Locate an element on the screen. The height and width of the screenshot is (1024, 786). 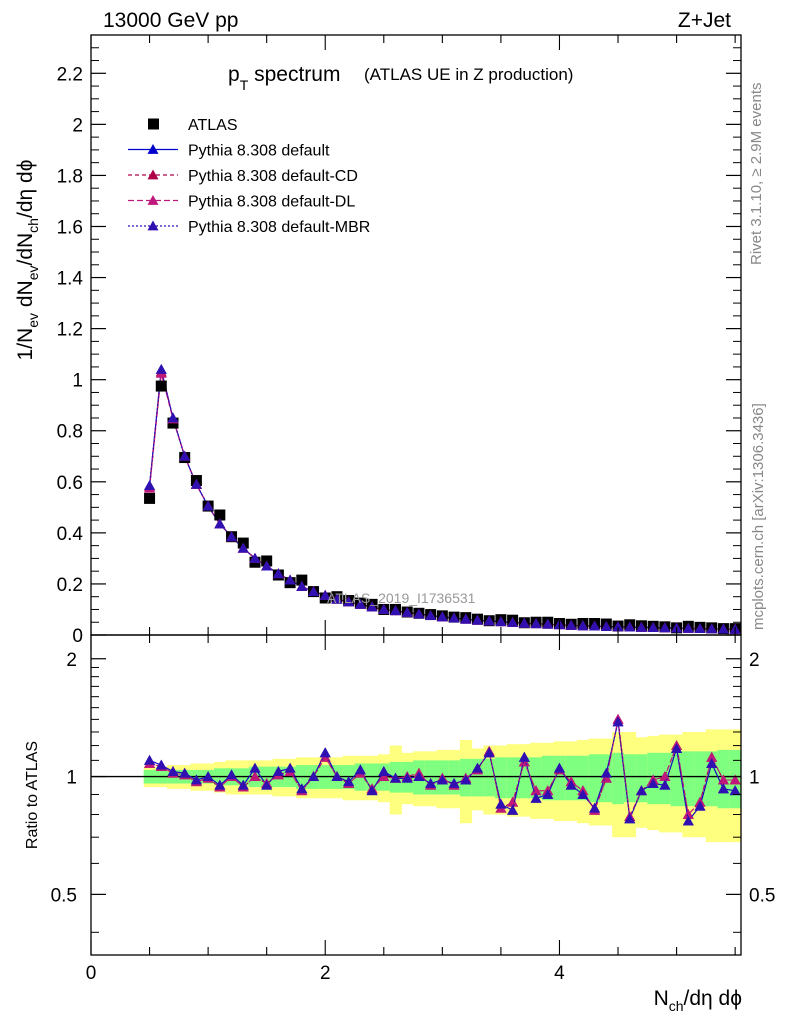
x-axis-label: Nch/dη dϕ is located at coordinates (698, 1000).